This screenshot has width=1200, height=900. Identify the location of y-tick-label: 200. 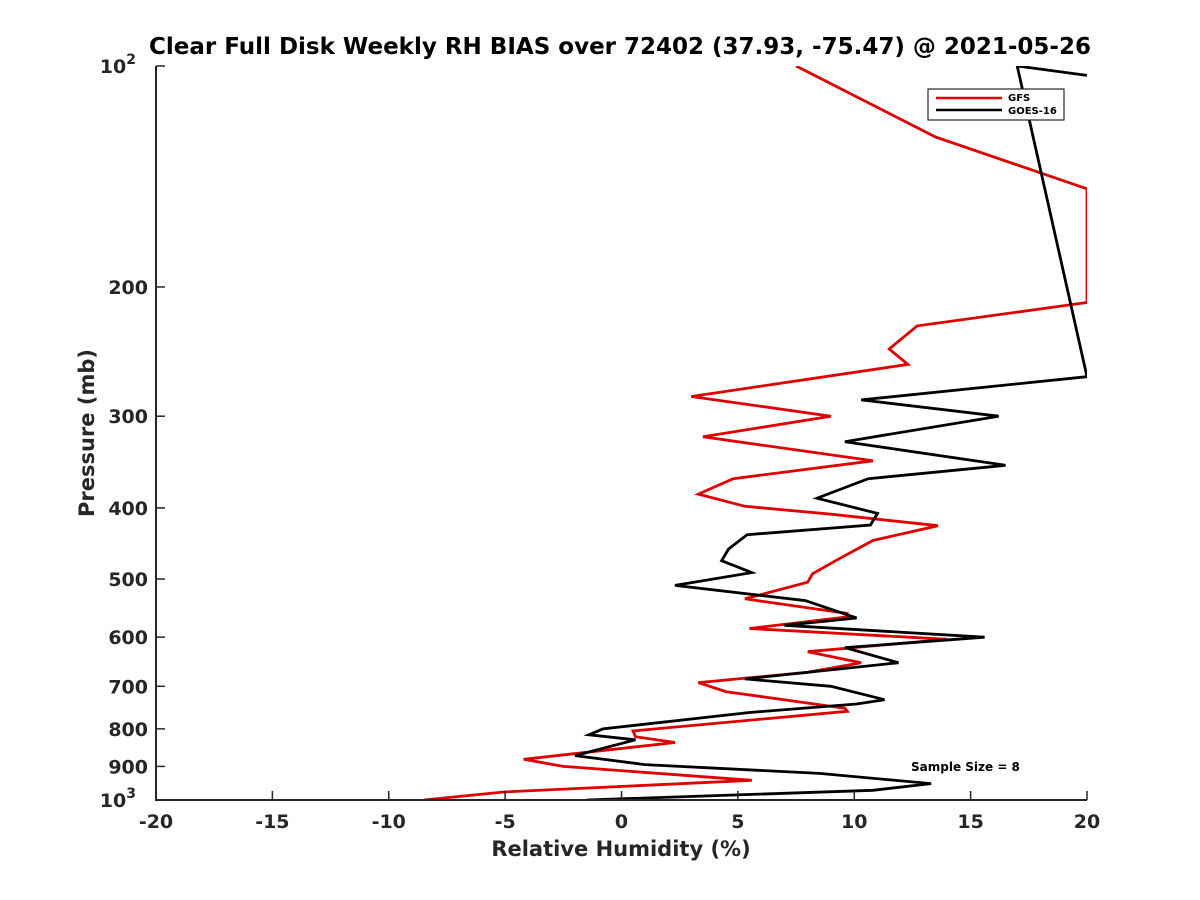
(128, 288).